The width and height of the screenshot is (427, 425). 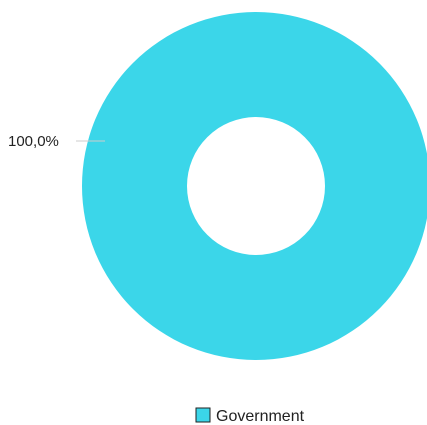 I want to click on legend-label: Government, so click(x=260, y=416).